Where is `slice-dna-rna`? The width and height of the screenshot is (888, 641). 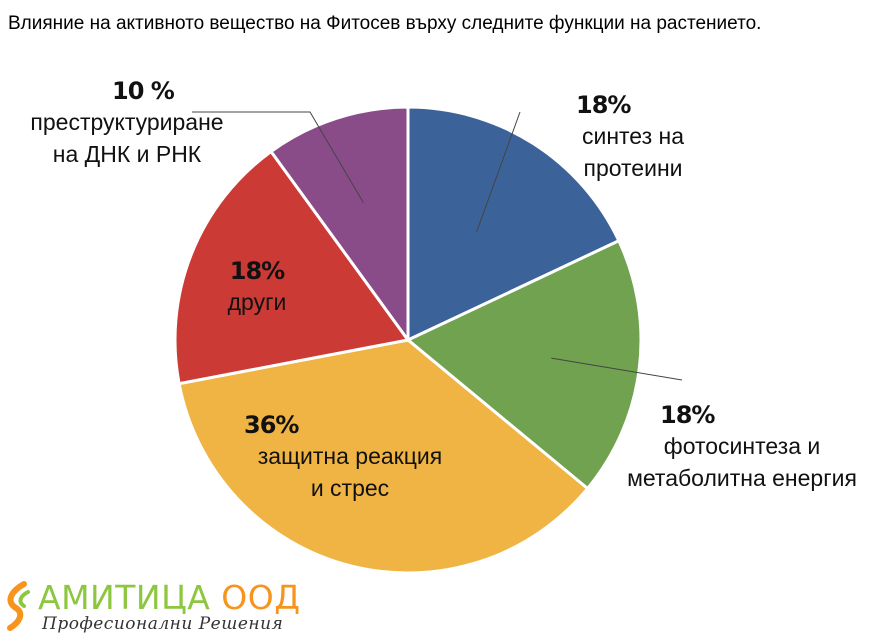 slice-dna-rna is located at coordinates (339, 223).